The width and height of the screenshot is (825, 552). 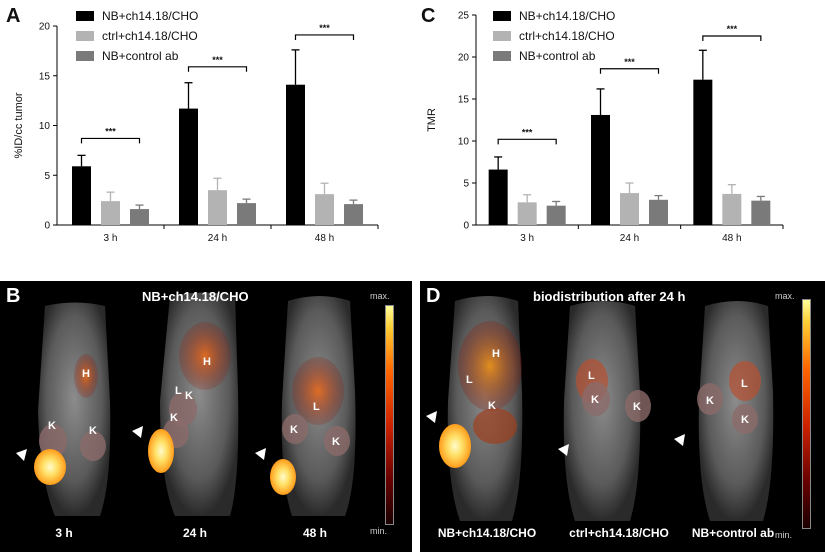 I want to click on mouse-scan-3h, so click(x=63, y=409).